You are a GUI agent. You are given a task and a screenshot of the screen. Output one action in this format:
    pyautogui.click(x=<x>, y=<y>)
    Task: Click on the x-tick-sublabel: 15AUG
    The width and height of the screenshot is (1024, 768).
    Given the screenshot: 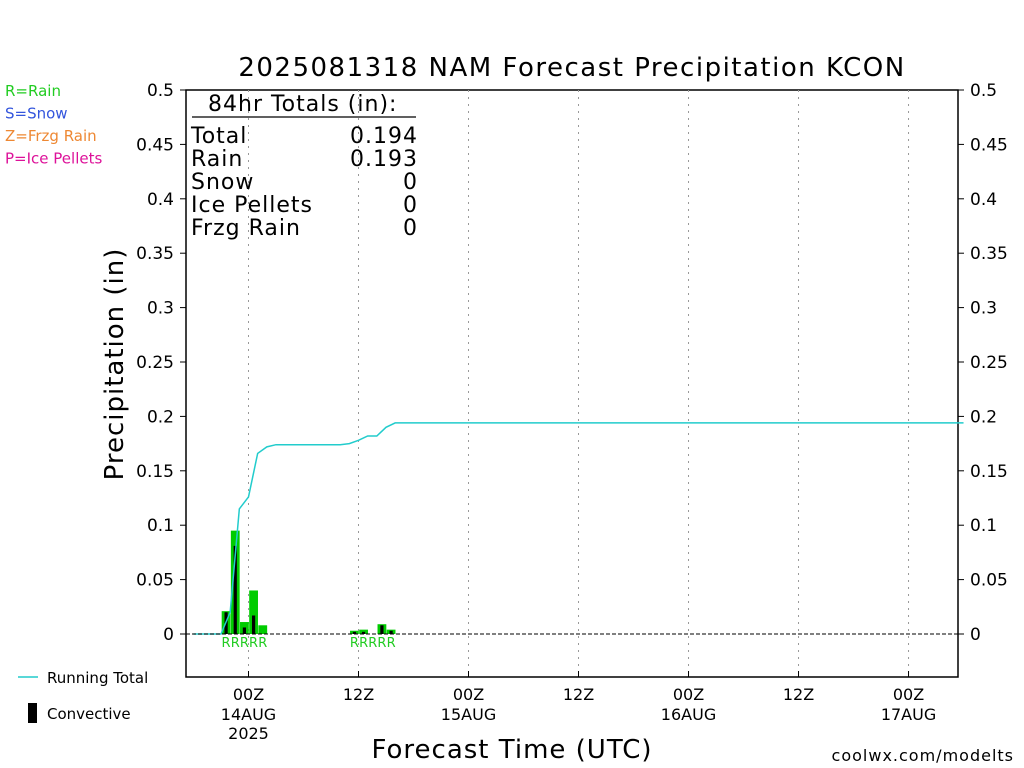 What is the action you would take?
    pyautogui.click(x=468, y=714)
    